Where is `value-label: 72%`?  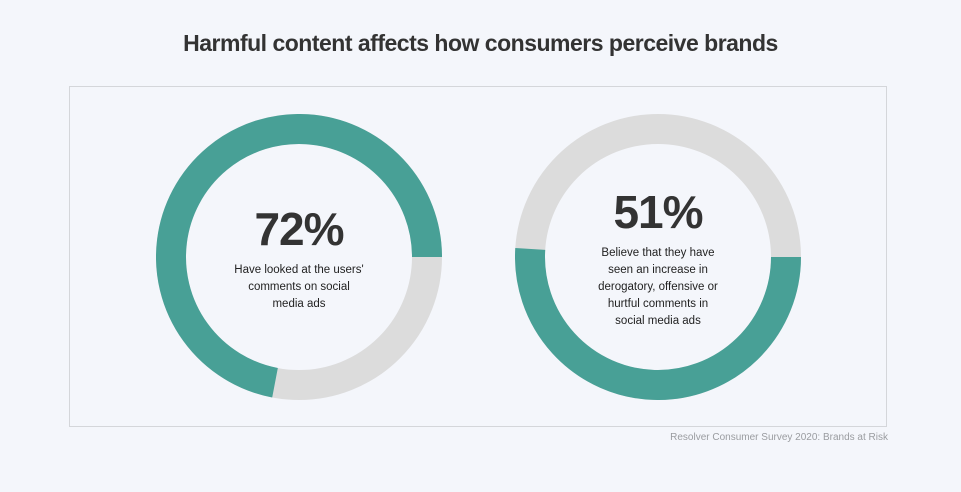 value-label: 72% is located at coordinates (299, 228).